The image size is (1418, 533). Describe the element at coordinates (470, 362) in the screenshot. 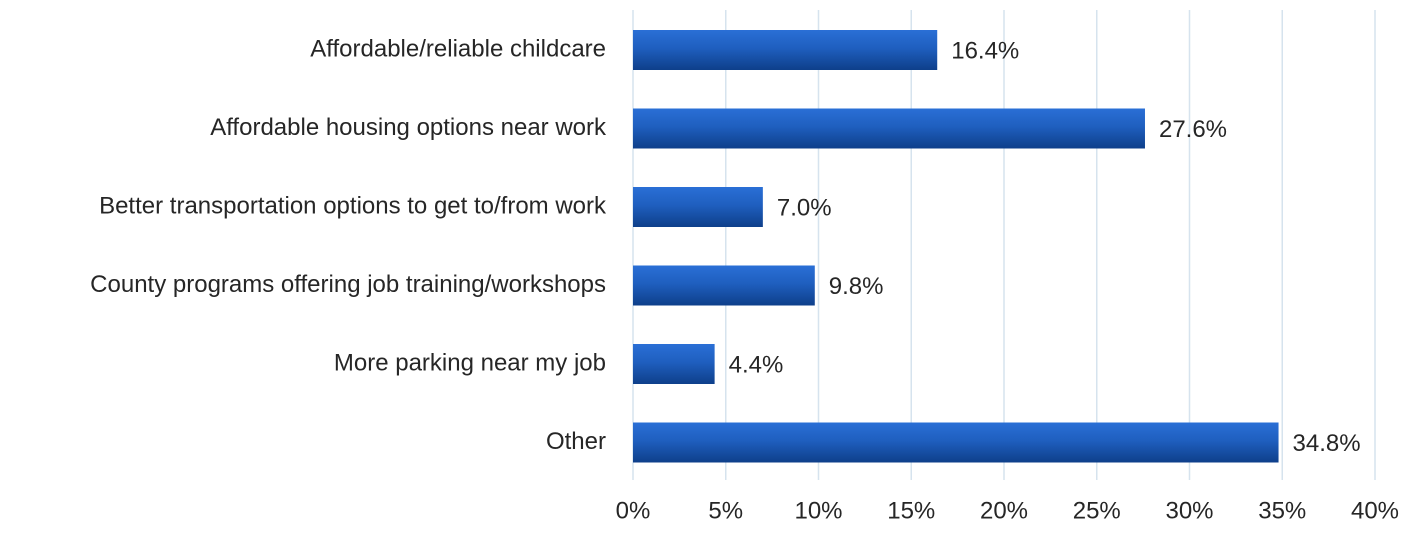

I see `category-label: More parking near my job` at that location.